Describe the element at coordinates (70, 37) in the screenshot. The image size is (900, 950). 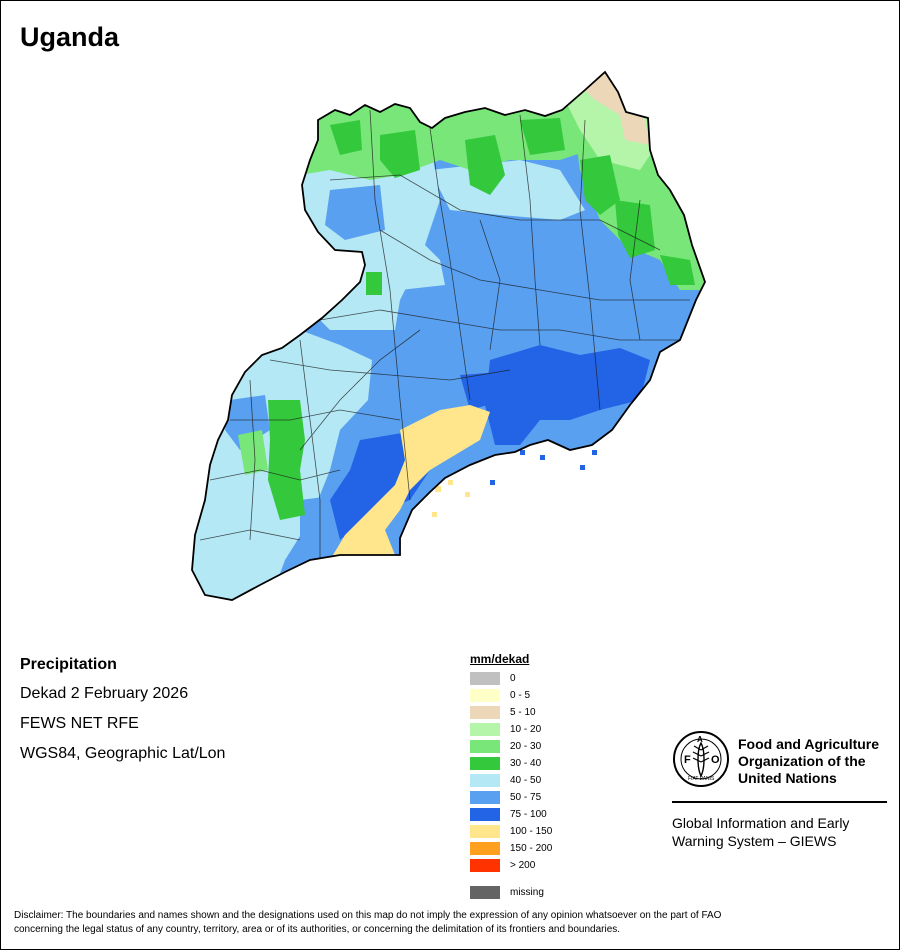
I see `map-title: Uganda` at that location.